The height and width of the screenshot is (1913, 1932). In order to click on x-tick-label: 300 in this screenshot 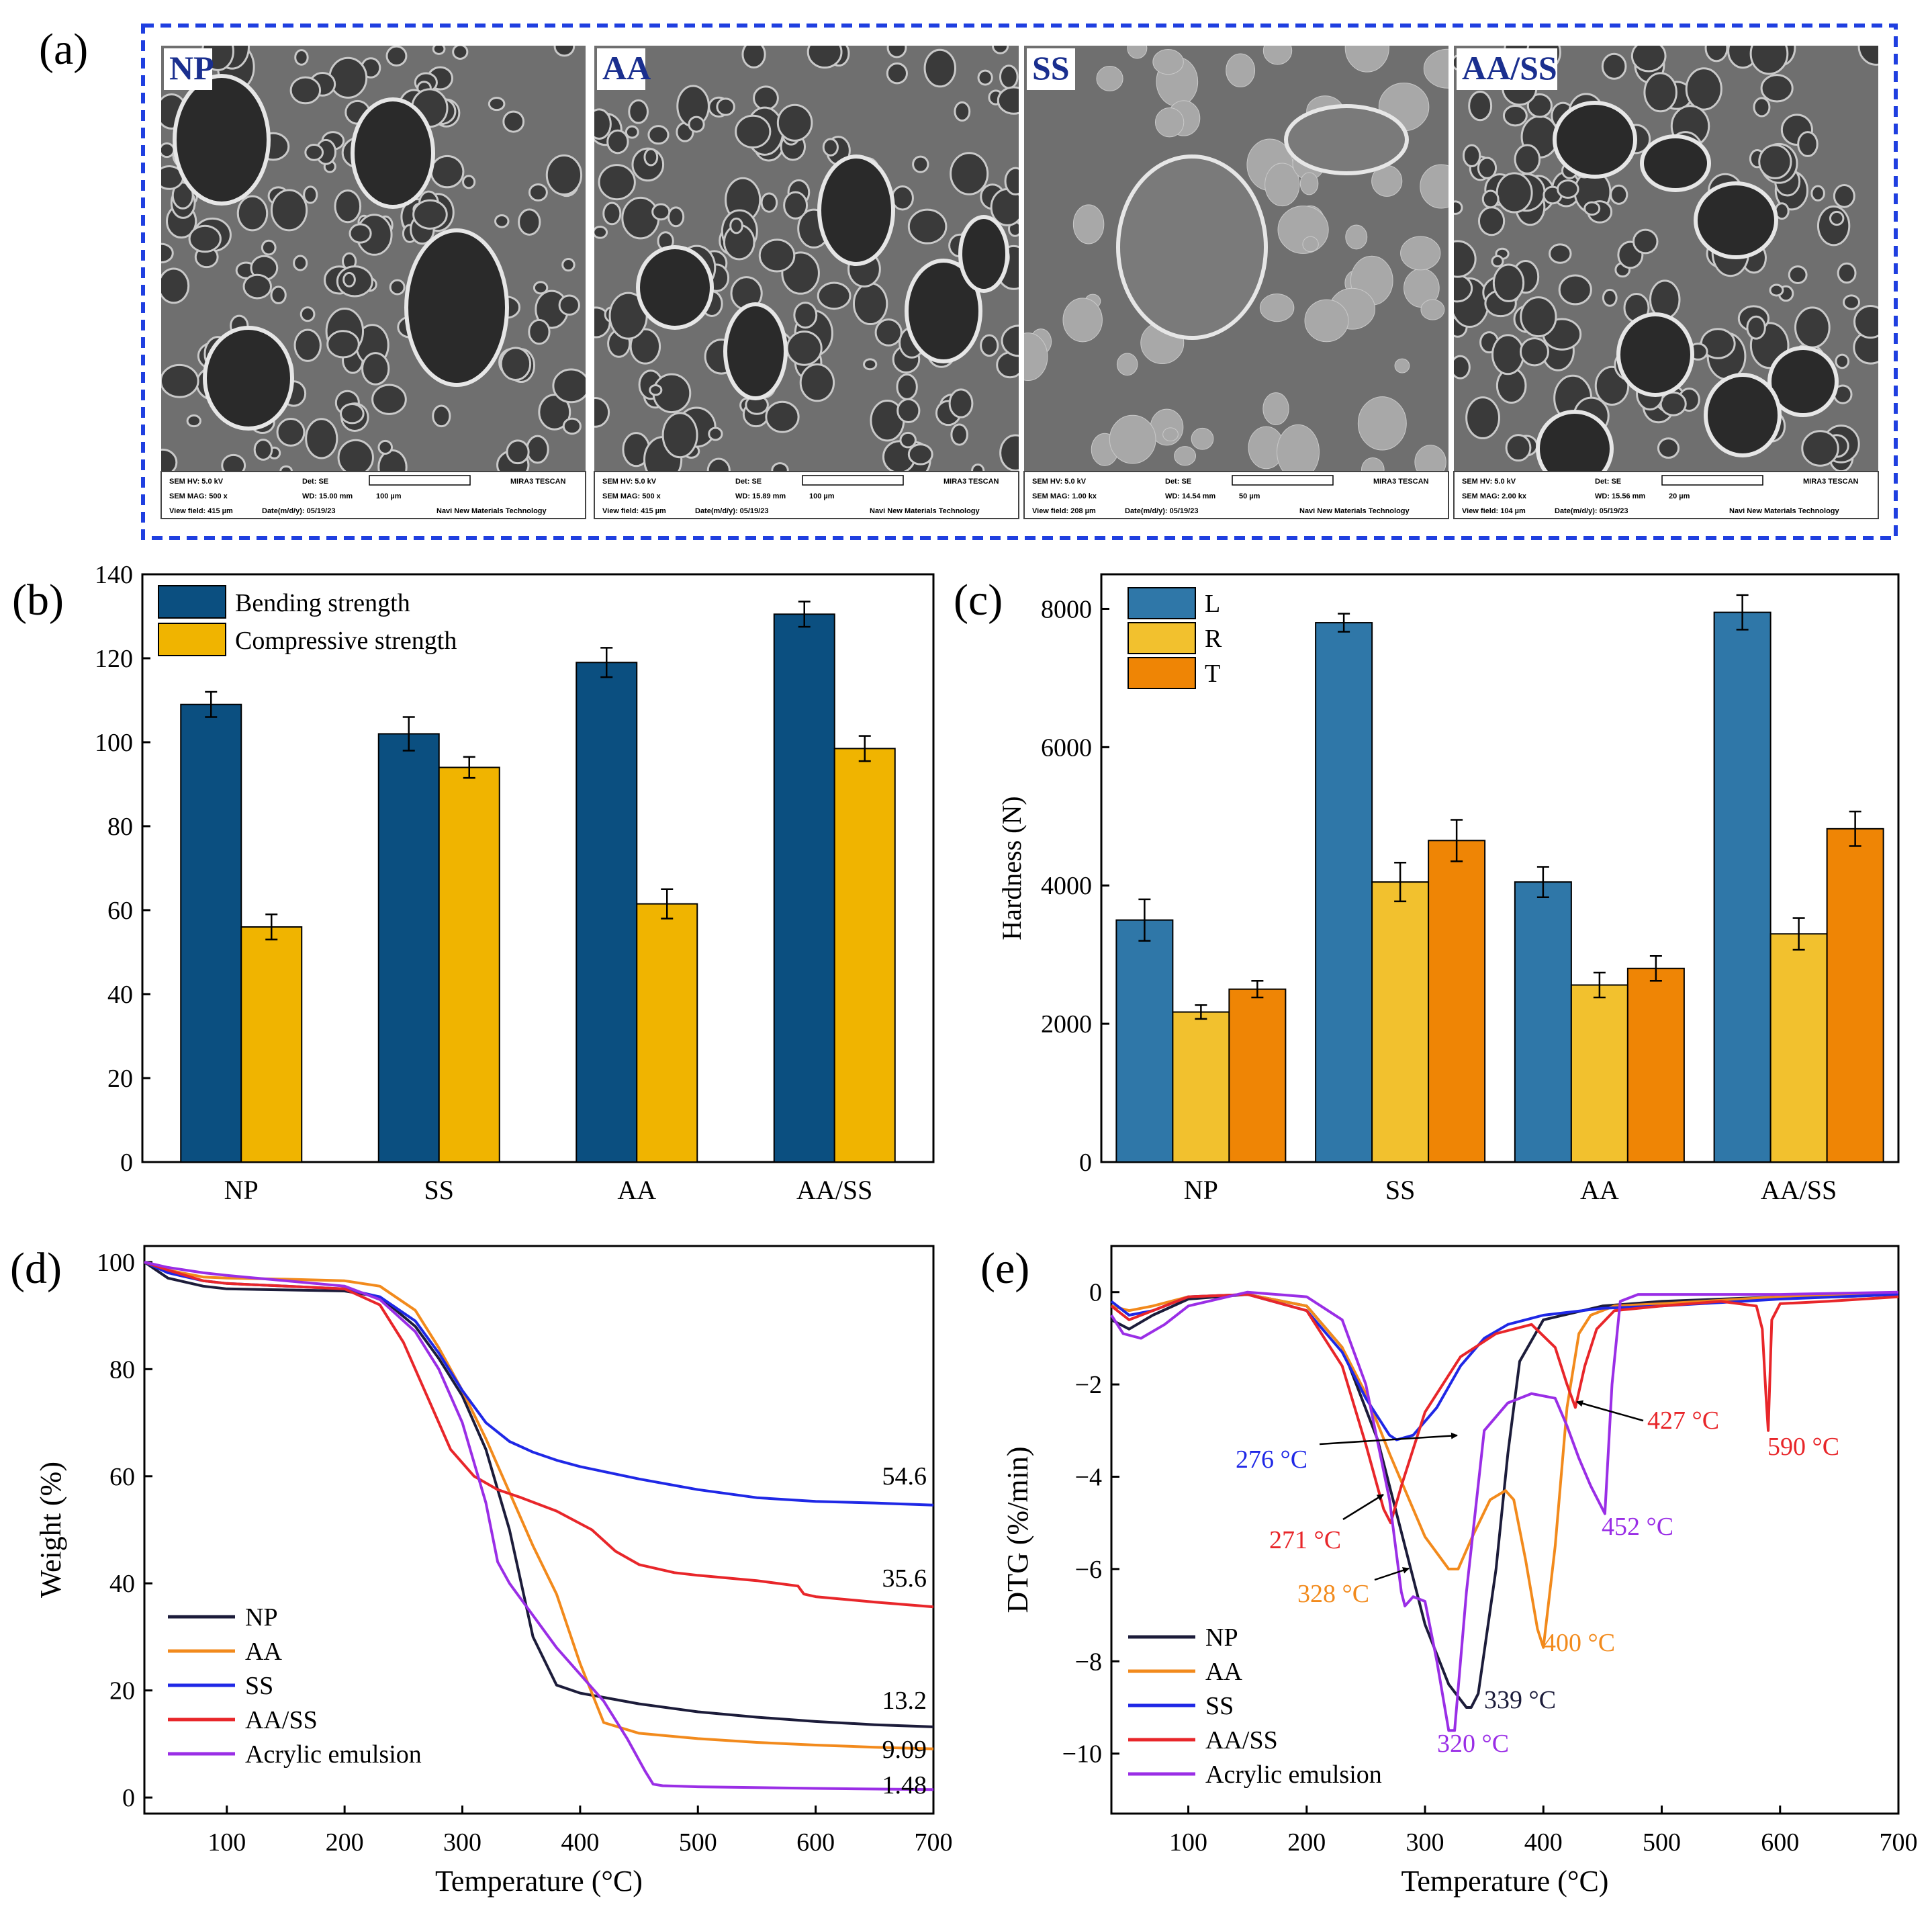, I will do `click(1425, 1842)`.